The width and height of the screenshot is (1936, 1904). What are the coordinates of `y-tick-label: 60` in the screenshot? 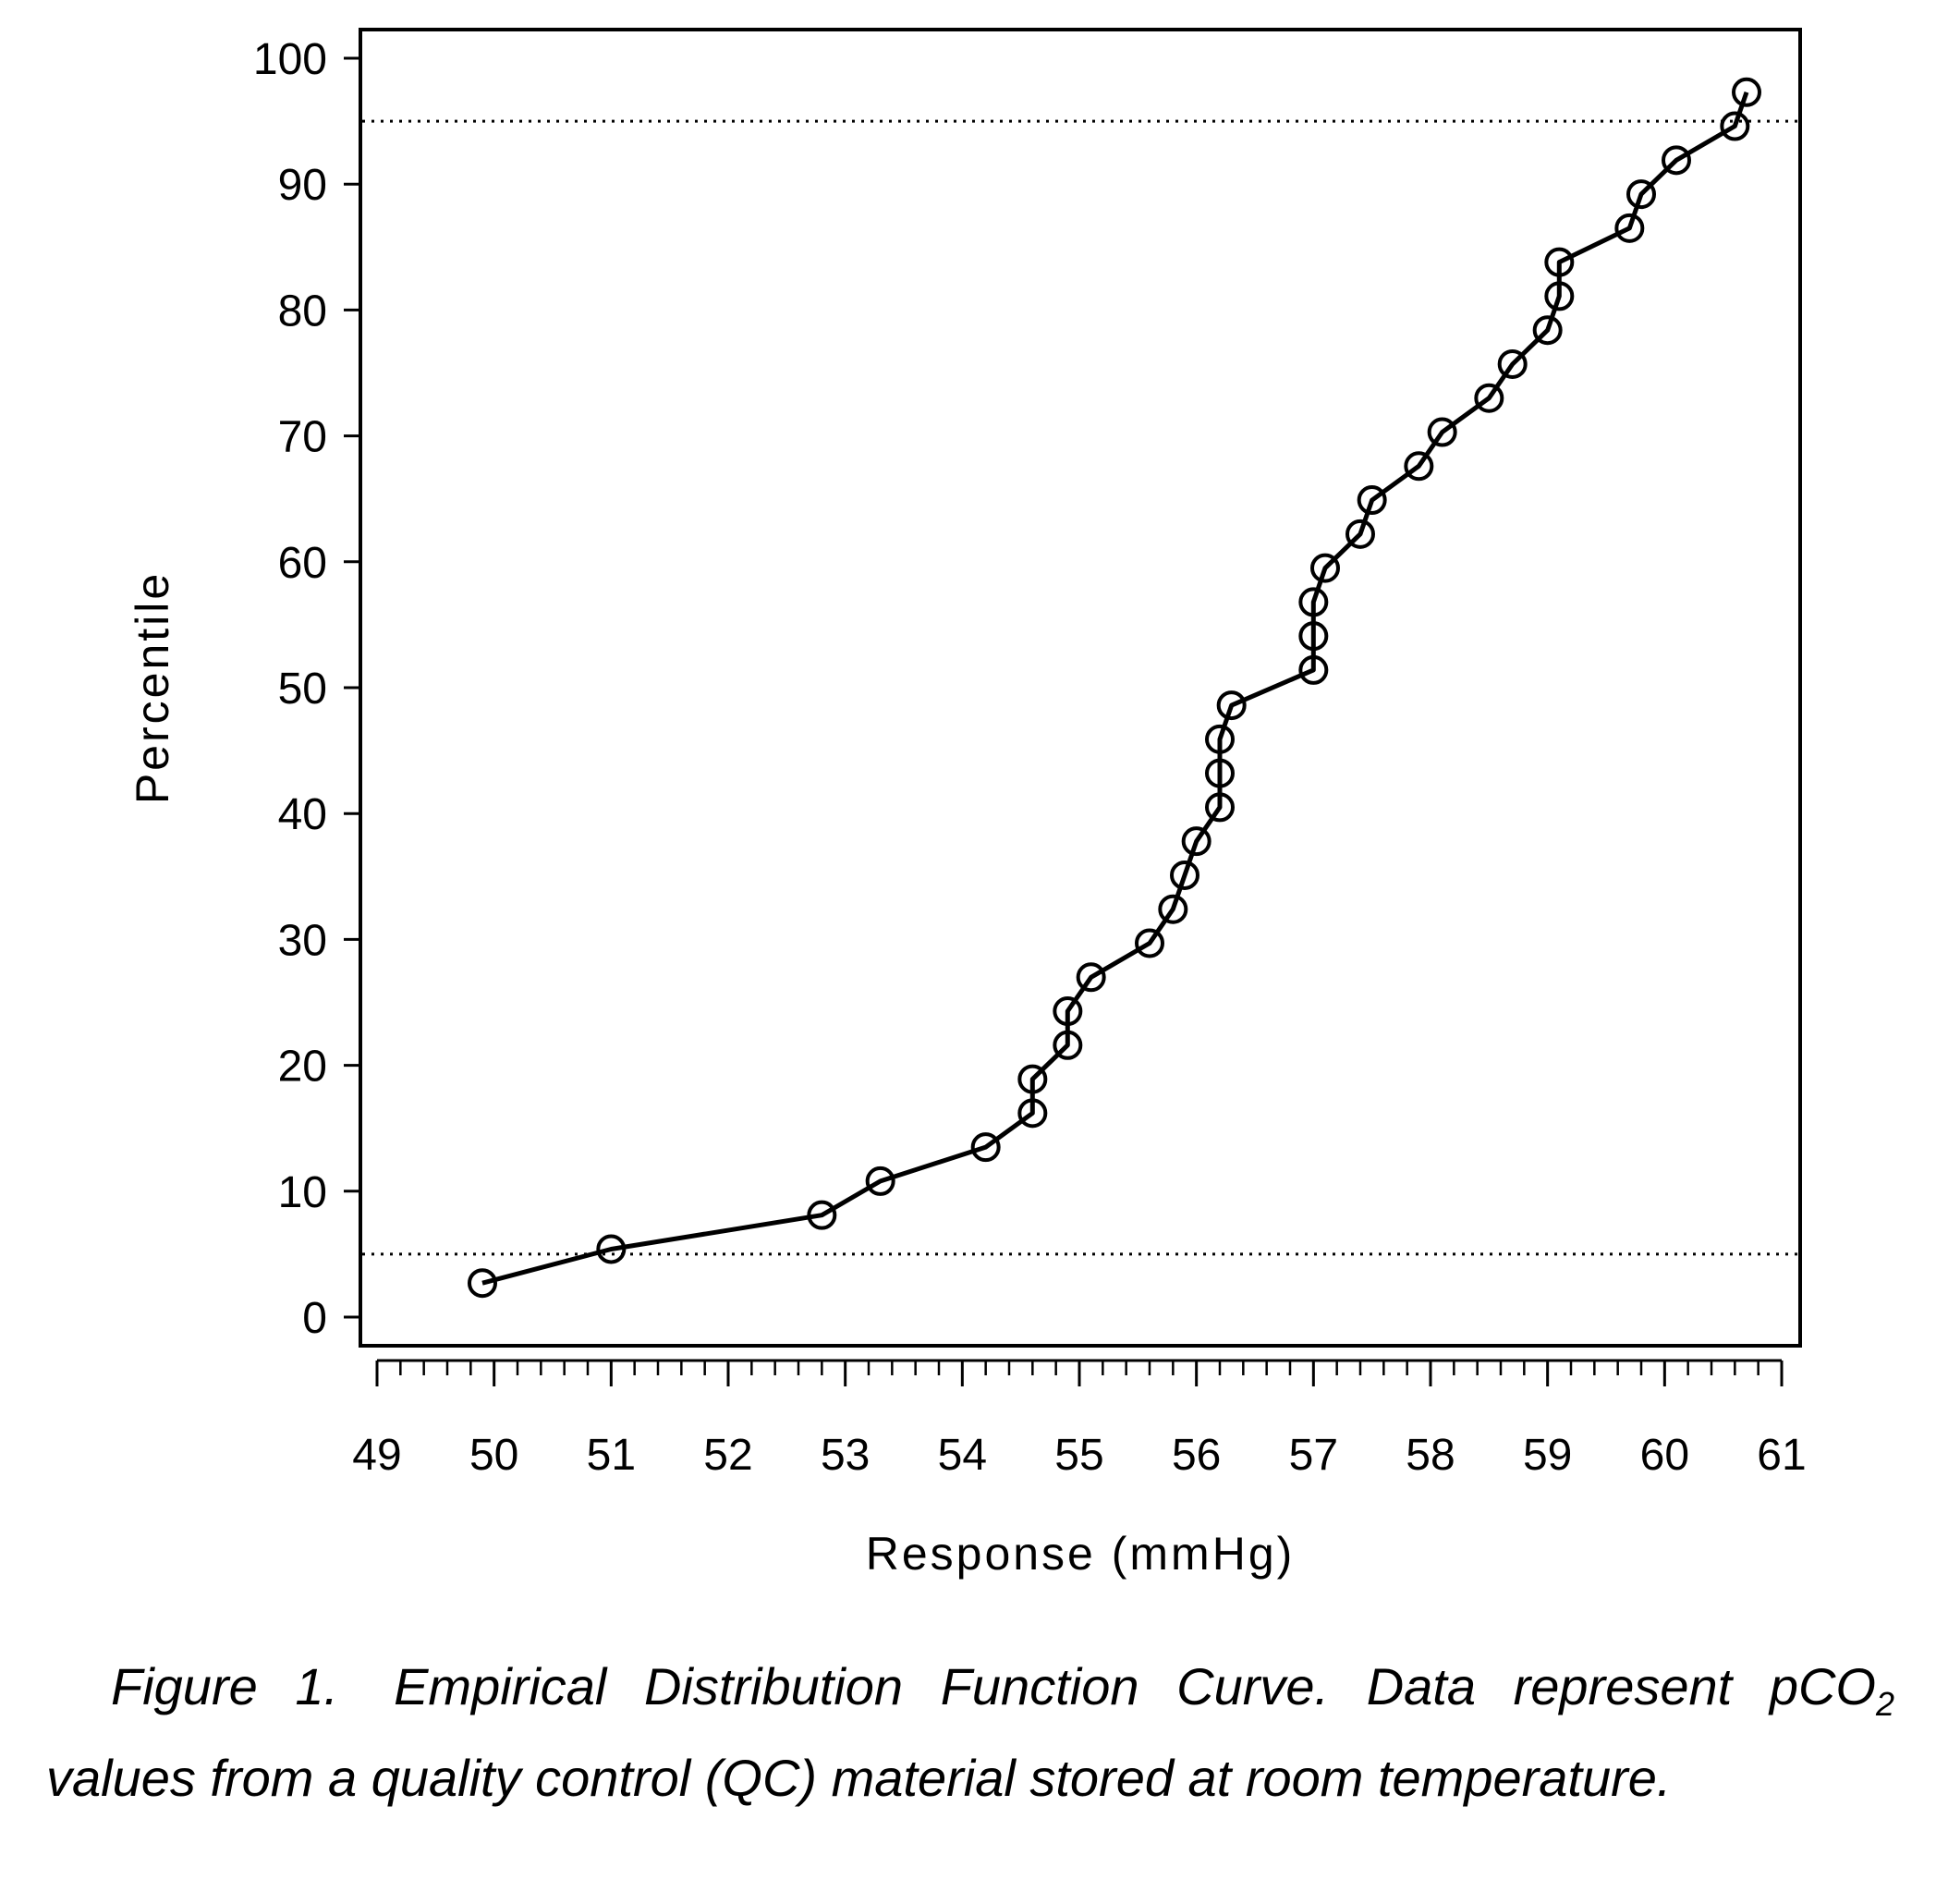 It's located at (302, 563).